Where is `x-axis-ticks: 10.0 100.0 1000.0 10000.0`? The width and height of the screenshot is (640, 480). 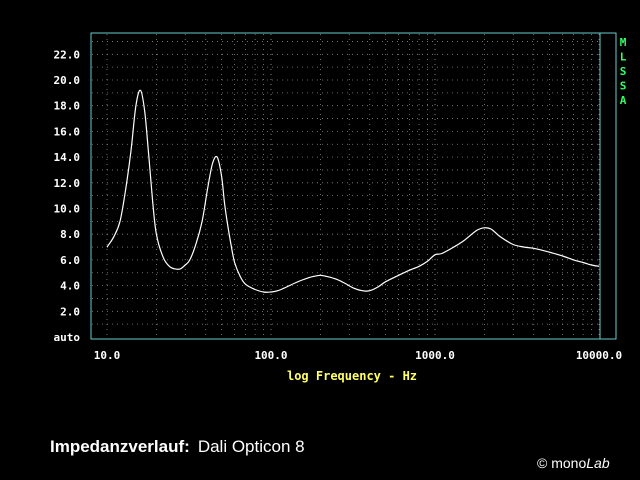
x-axis-ticks: 10.0 100.0 1000.0 10000.0 is located at coordinates (358, 355).